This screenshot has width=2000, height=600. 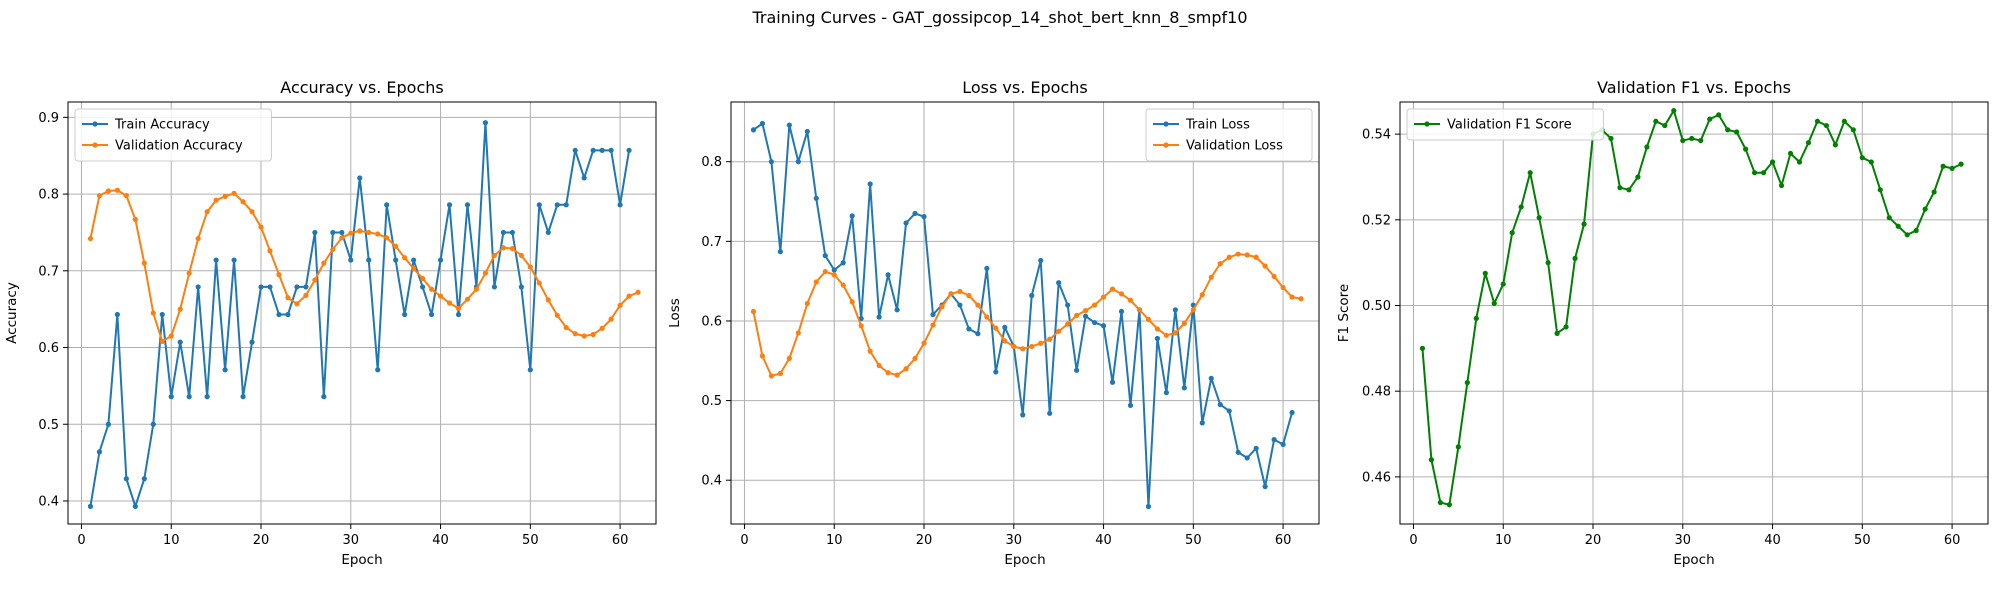 What do you see at coordinates (364, 265) in the screenshot?
I see `series-validation-accuracy` at bounding box center [364, 265].